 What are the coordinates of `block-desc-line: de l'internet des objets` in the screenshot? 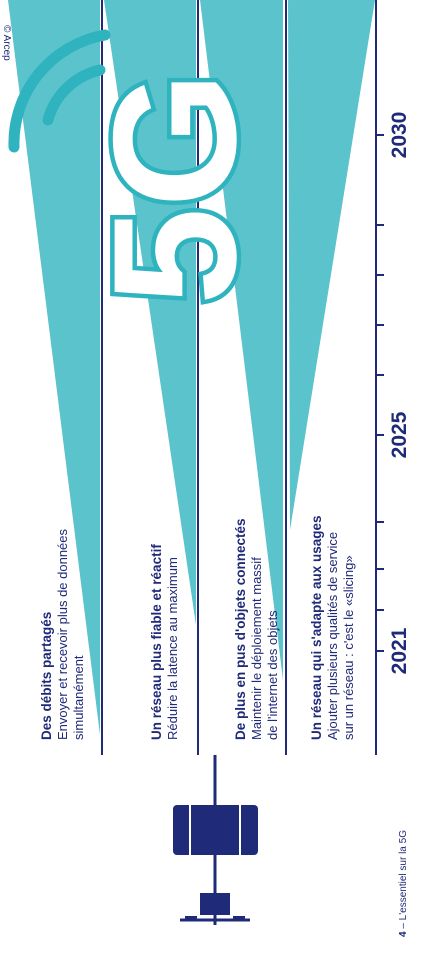 It's located at (272, 675).